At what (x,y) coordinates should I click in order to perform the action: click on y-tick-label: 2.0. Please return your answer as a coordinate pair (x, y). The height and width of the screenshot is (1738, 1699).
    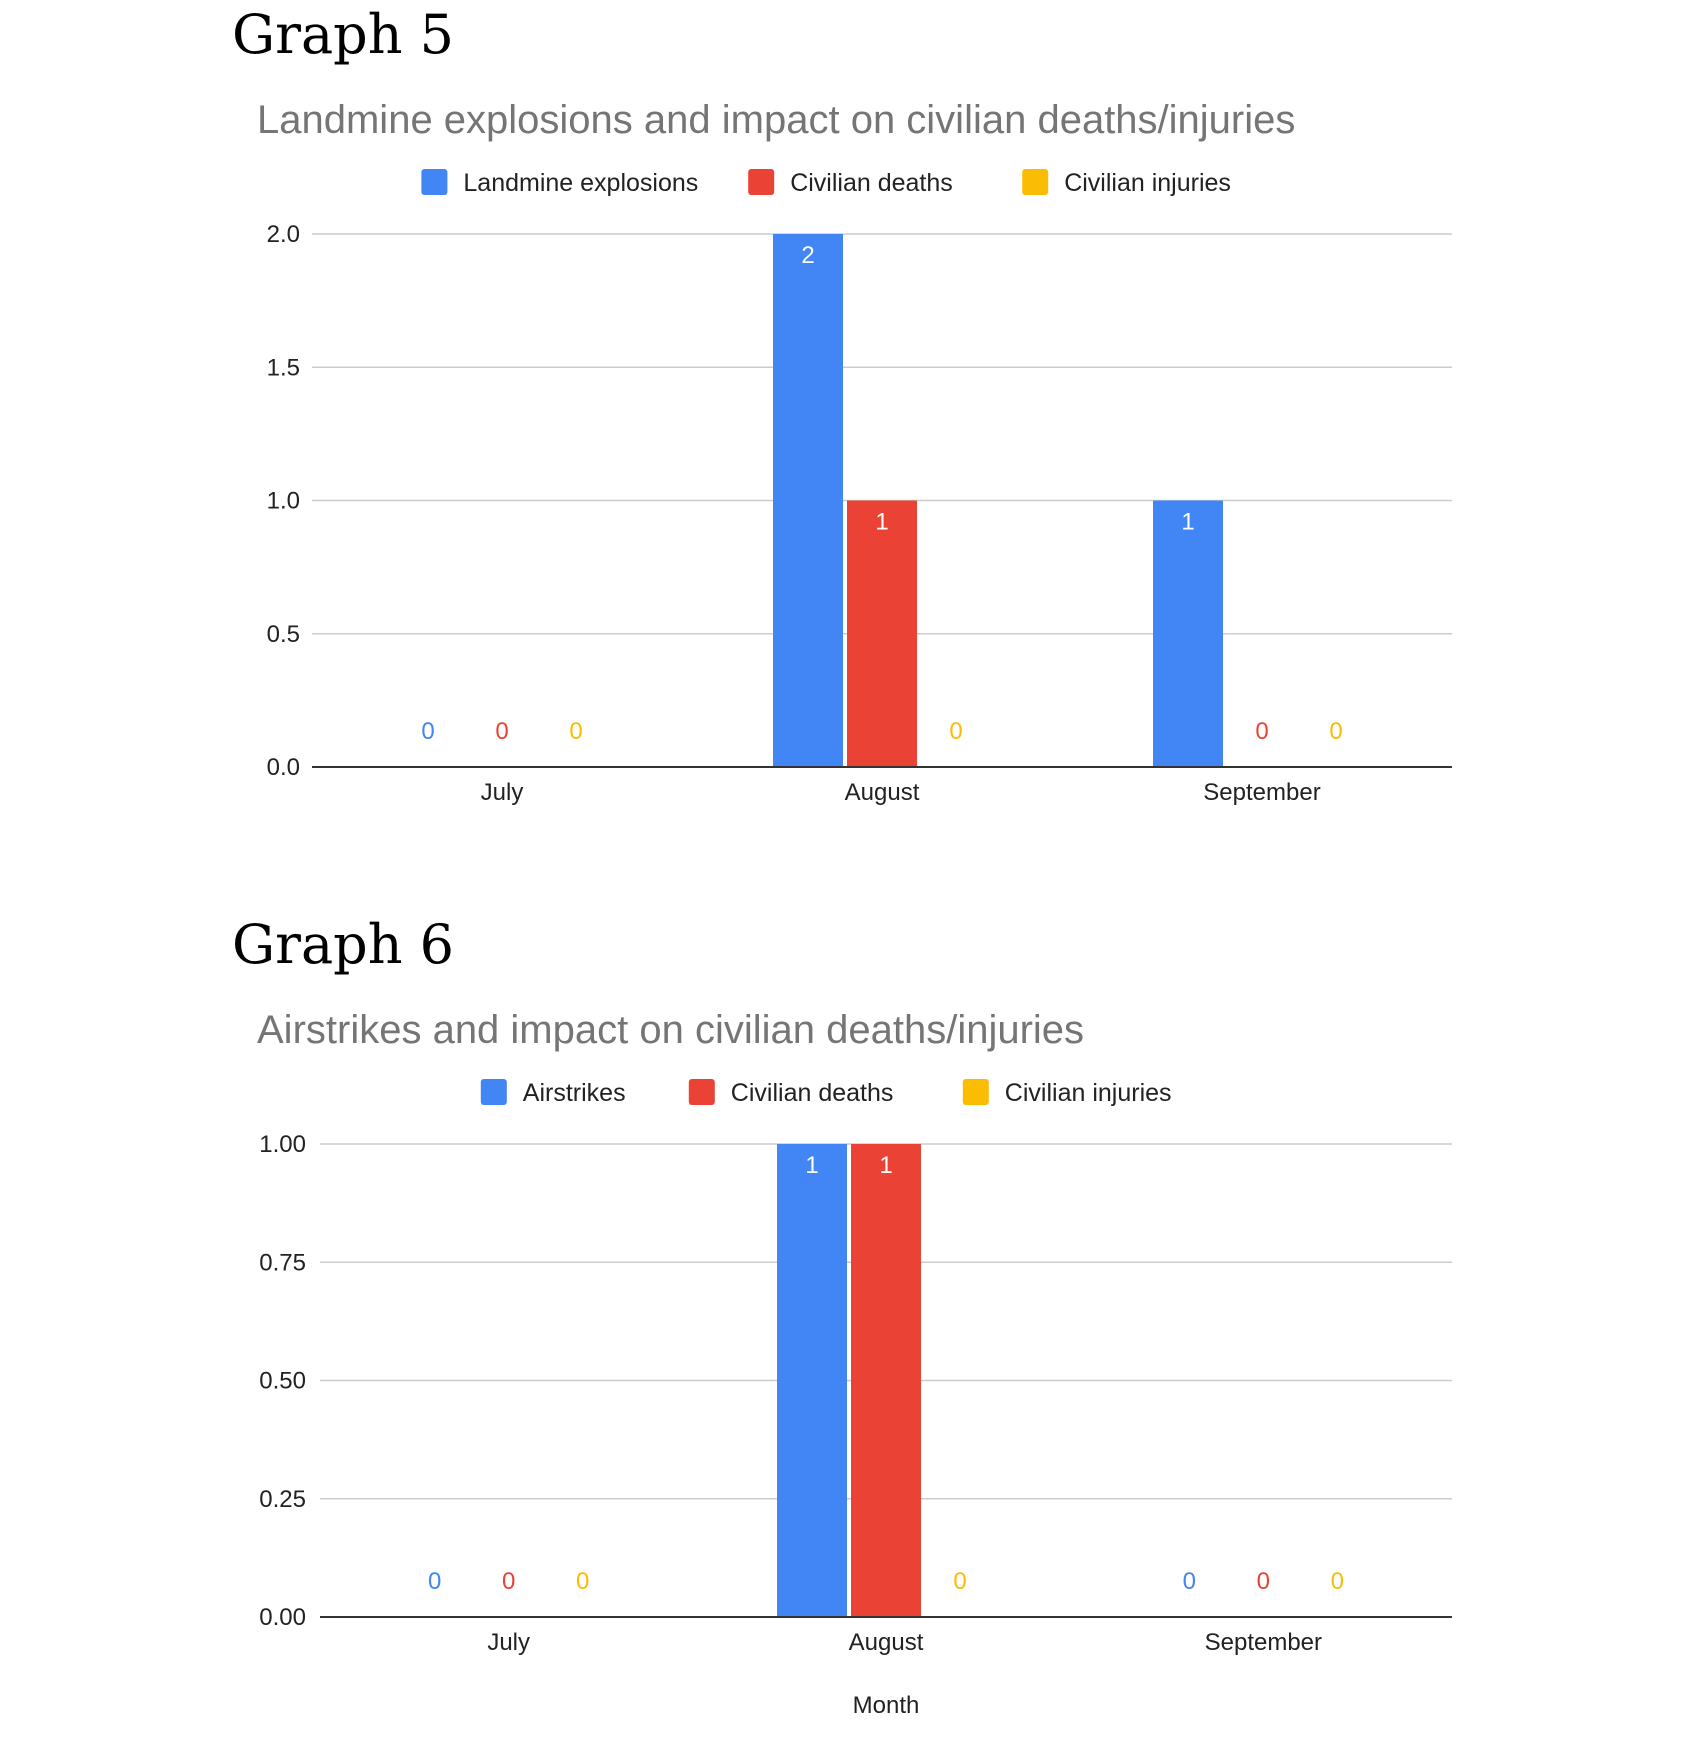
    Looking at the image, I should click on (283, 234).